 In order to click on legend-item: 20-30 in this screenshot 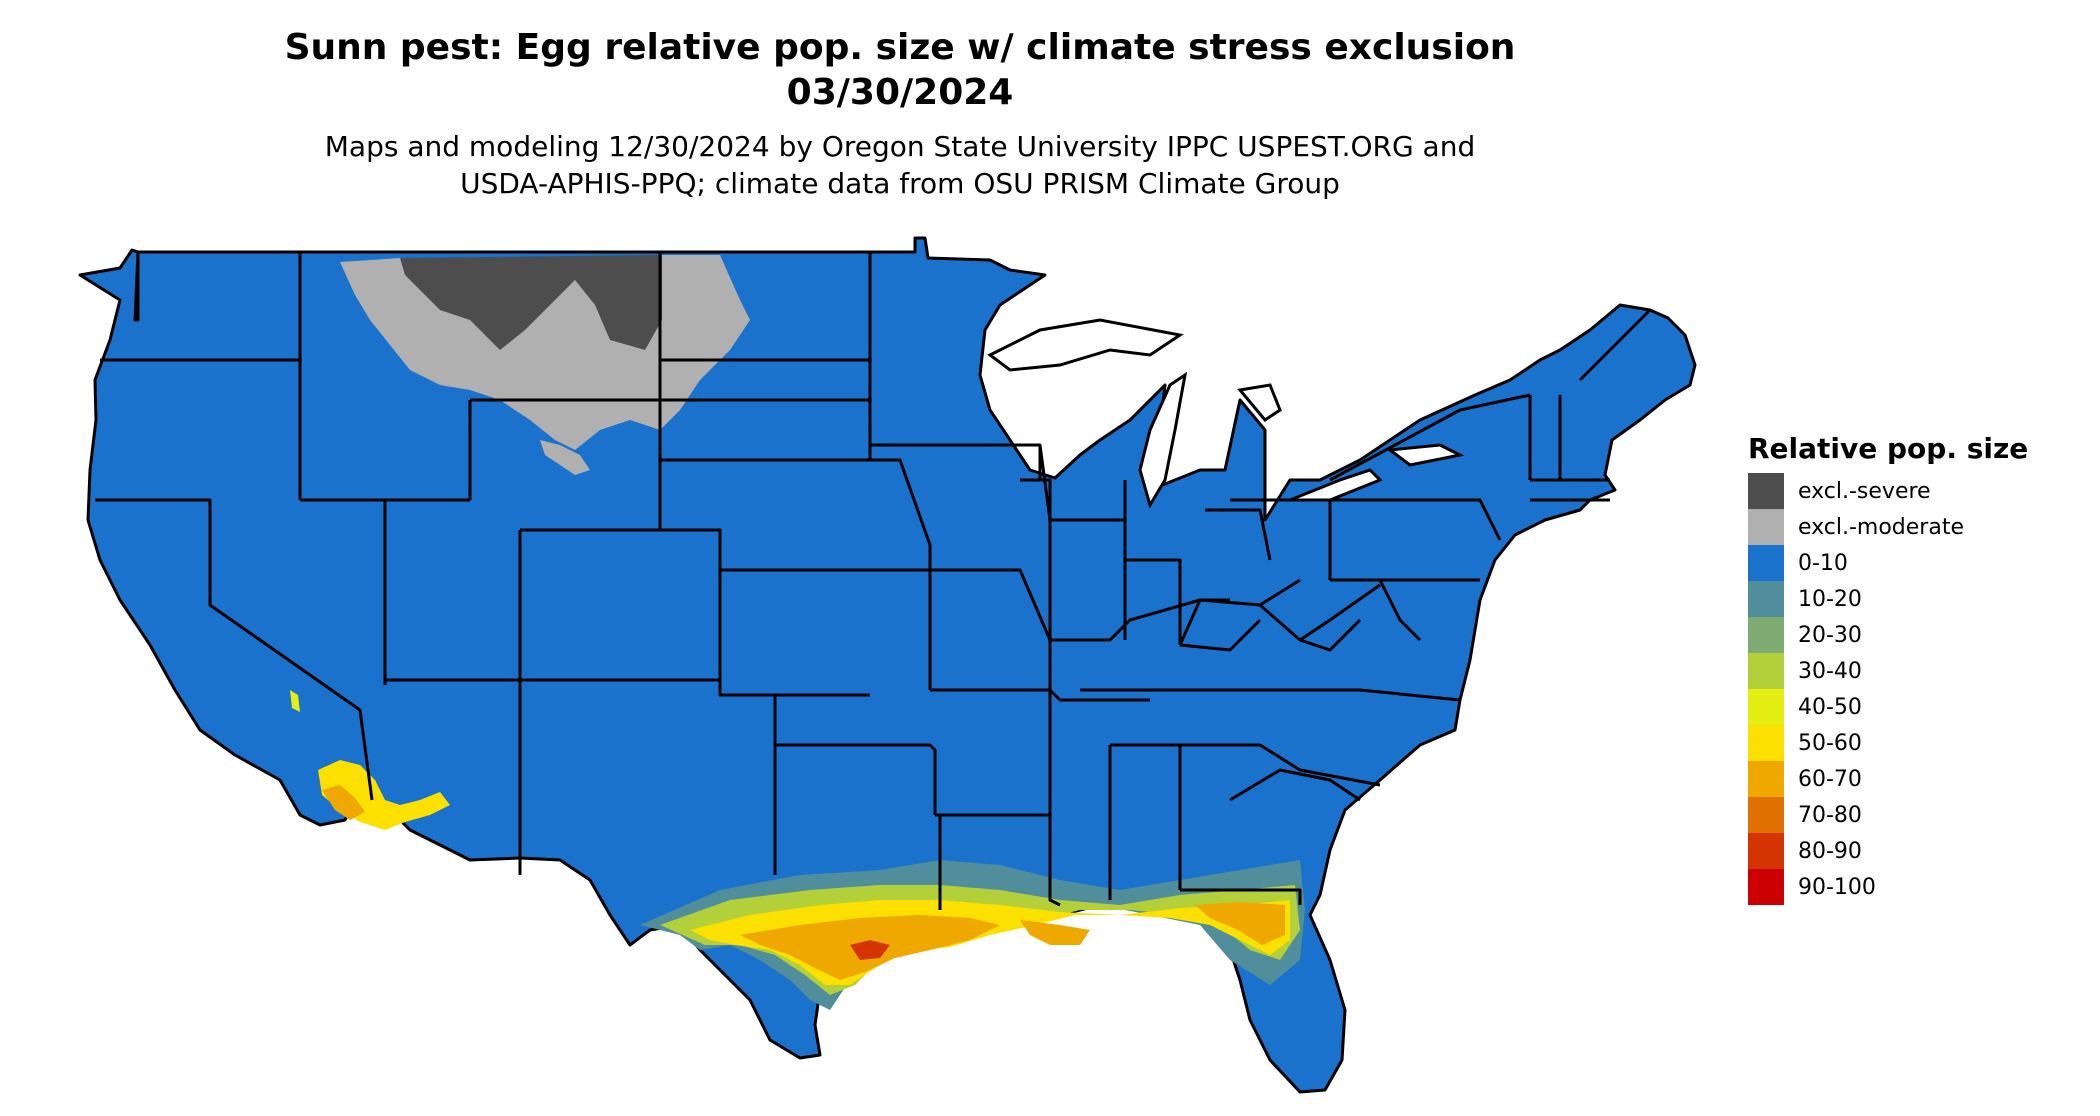, I will do `click(1888, 635)`.